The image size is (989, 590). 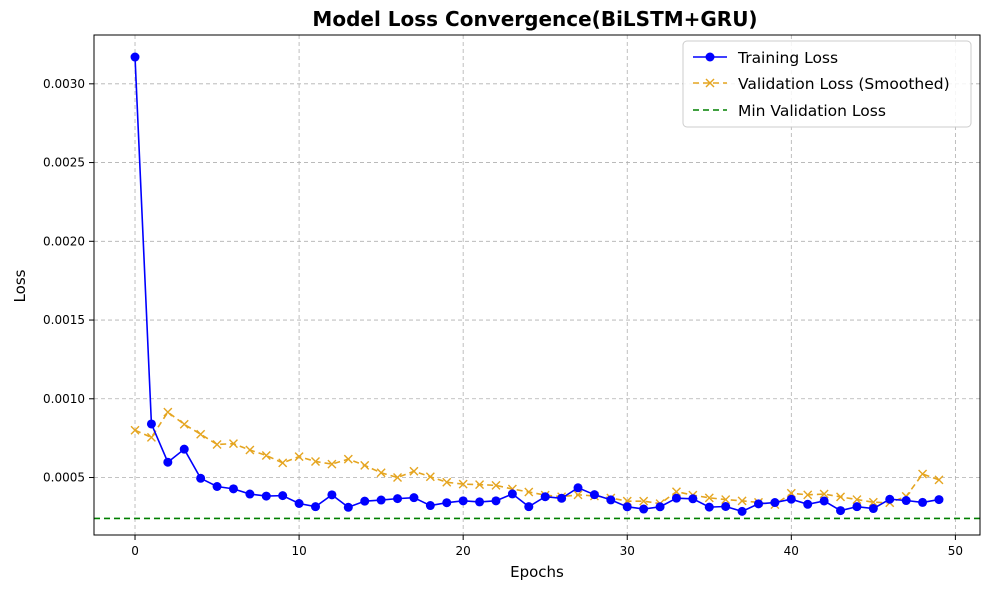 I want to click on x-tick-label: 10, so click(x=298, y=551).